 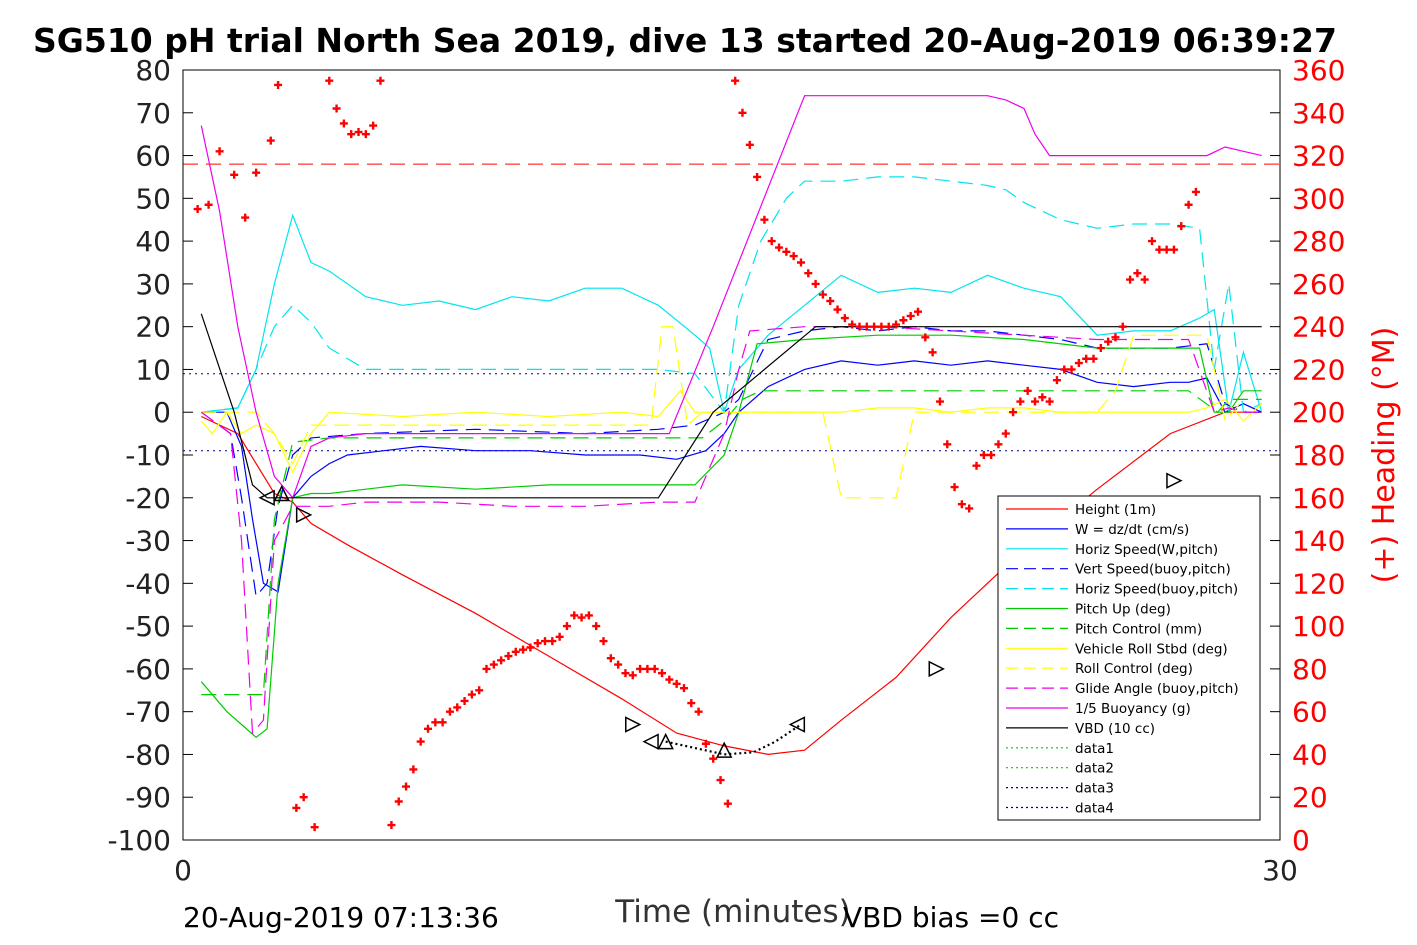 I want to click on legend-label: Glide Angle (buoy,pitch), so click(x=1157, y=689).